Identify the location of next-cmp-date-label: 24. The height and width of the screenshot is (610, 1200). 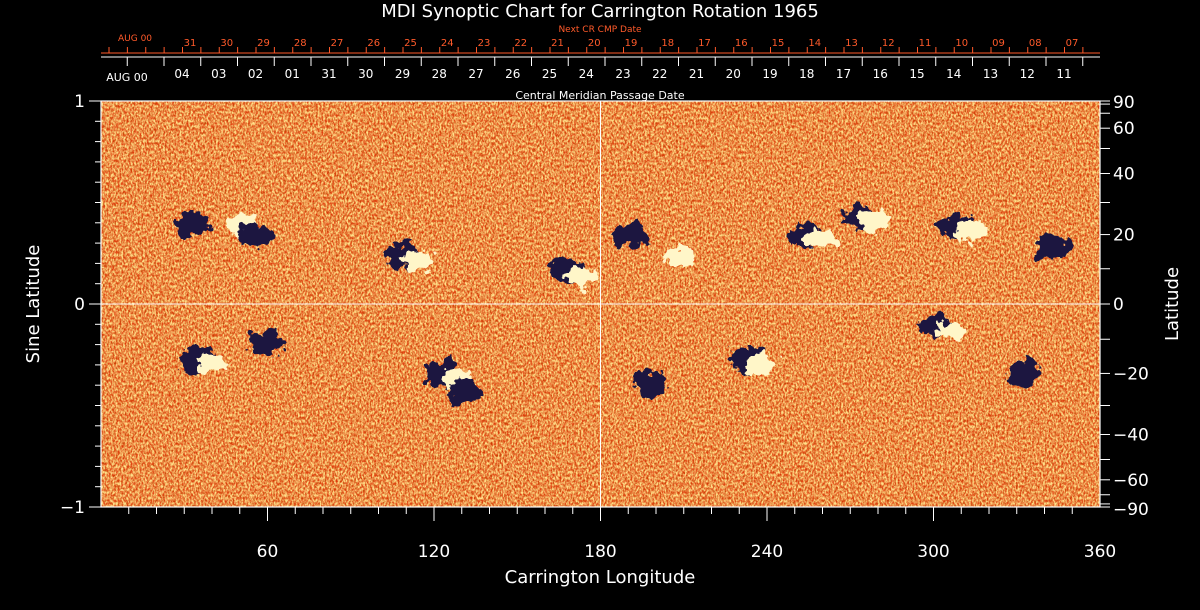
(447, 43).